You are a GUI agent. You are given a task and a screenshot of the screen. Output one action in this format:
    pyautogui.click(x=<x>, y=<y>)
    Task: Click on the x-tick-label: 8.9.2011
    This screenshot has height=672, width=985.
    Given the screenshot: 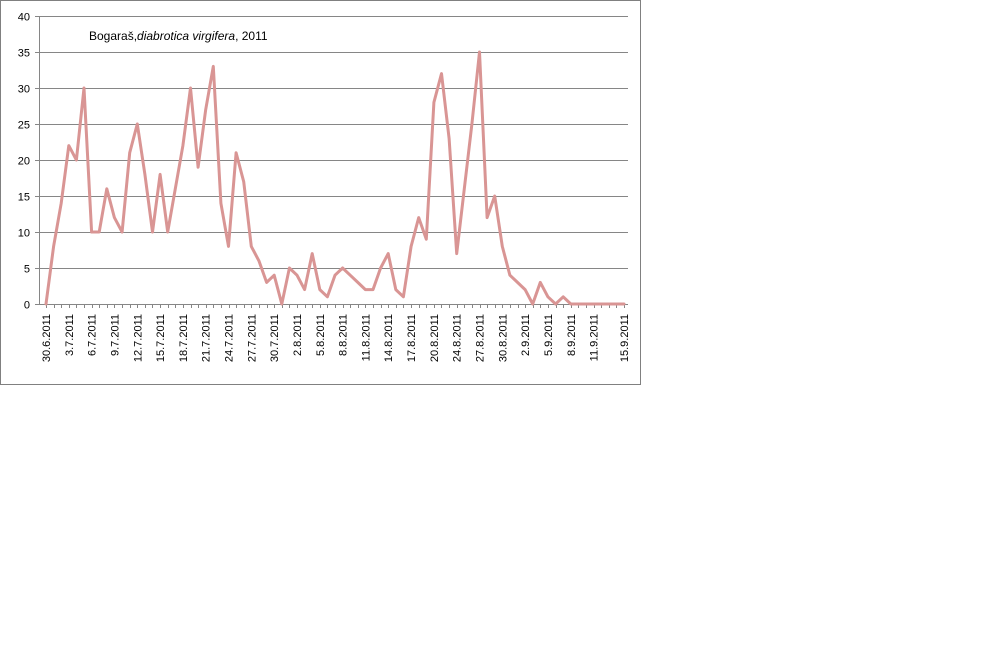 What is the action you would take?
    pyautogui.click(x=572, y=335)
    